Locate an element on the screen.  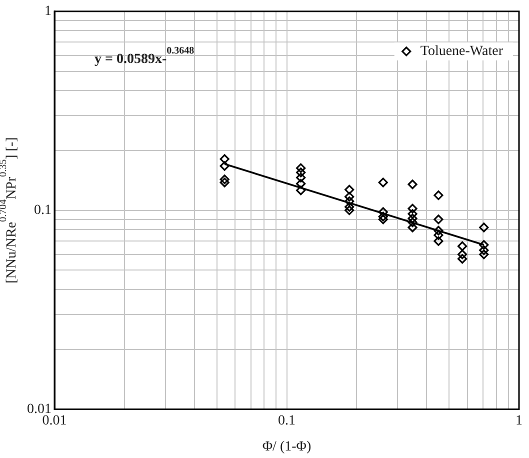
y-tick-label: 0.1 is located at coordinates (43, 210).